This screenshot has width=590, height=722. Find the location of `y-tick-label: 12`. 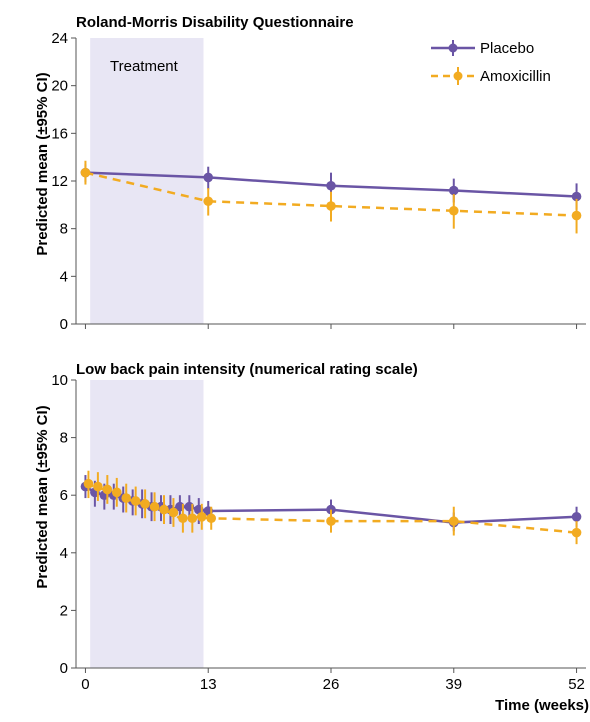

y-tick-label: 12 is located at coordinates (59, 181).